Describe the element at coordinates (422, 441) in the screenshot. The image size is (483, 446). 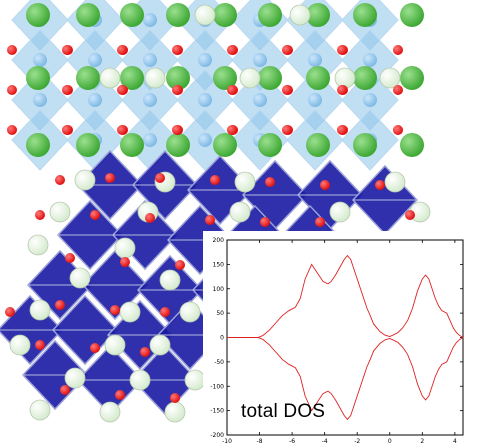
I see `x-tick-label: 2` at that location.